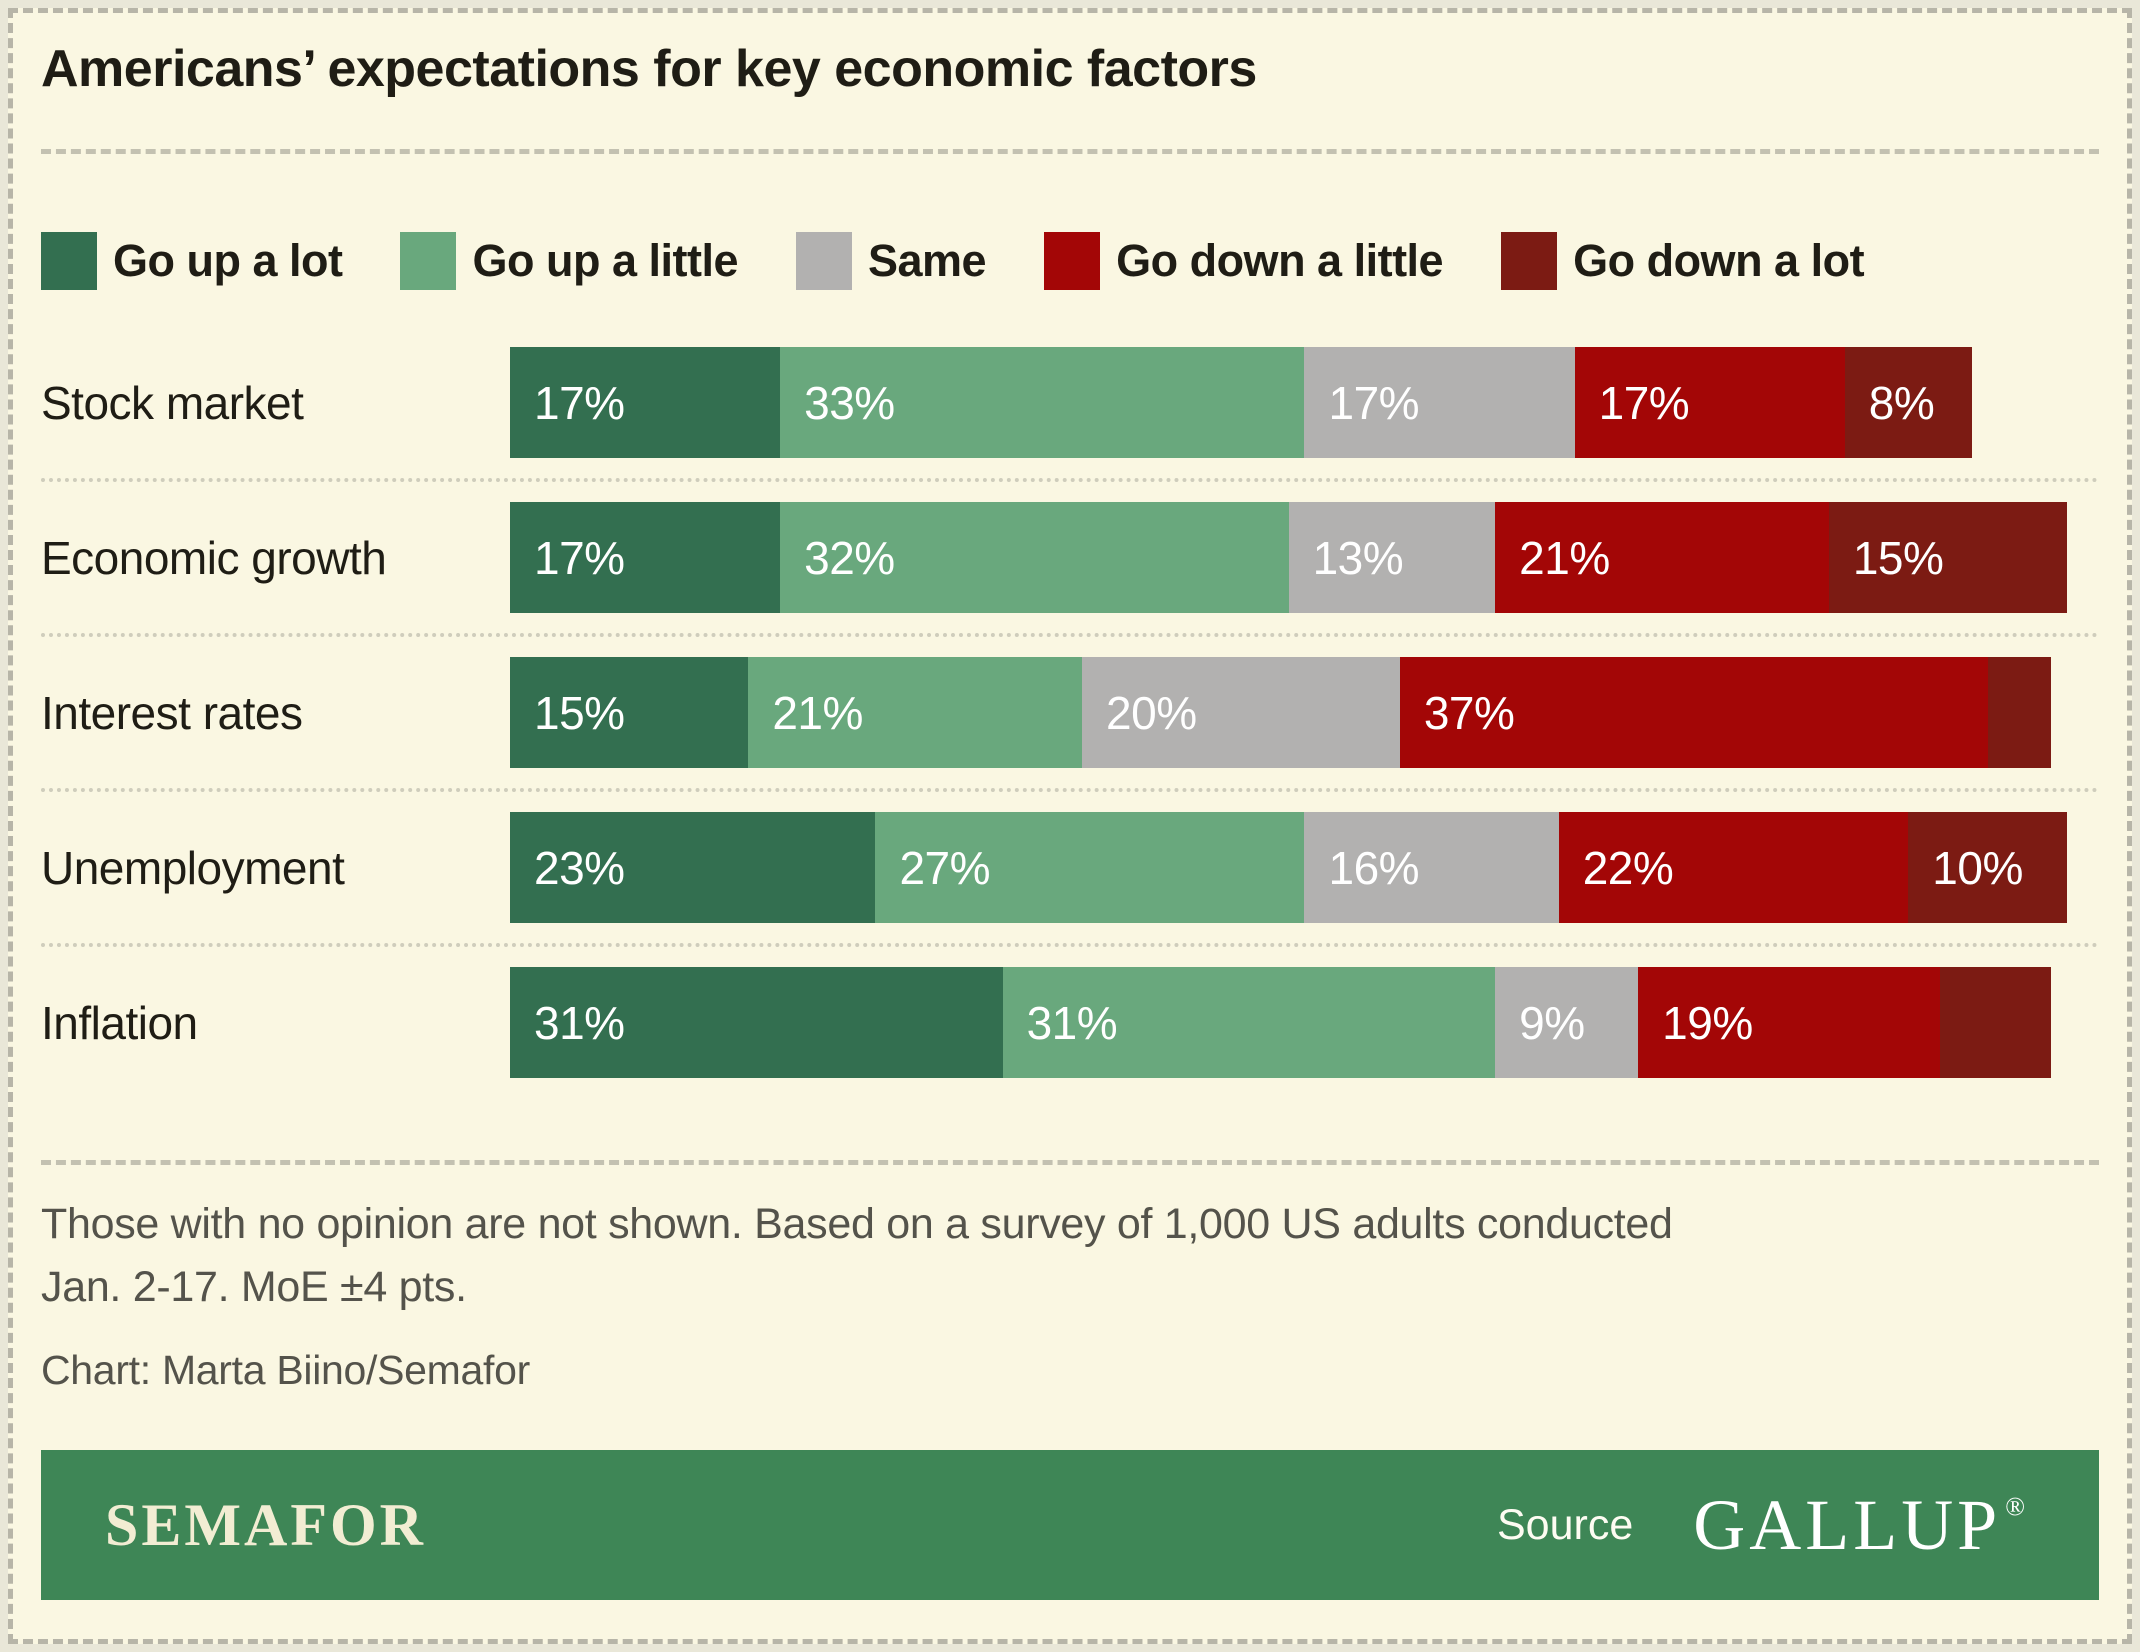  Describe the element at coordinates (1719, 260) in the screenshot. I see `legend-label: Go down a lot` at that location.